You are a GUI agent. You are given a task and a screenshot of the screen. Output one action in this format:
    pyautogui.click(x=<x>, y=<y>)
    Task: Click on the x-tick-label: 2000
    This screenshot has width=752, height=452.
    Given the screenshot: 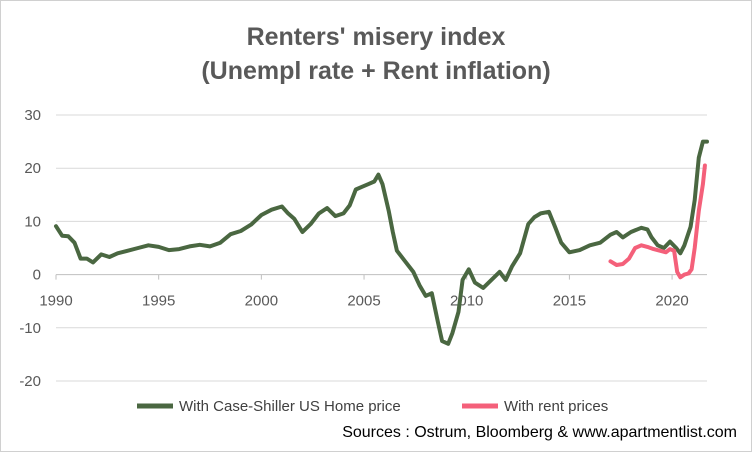 What is the action you would take?
    pyautogui.click(x=261, y=301)
    